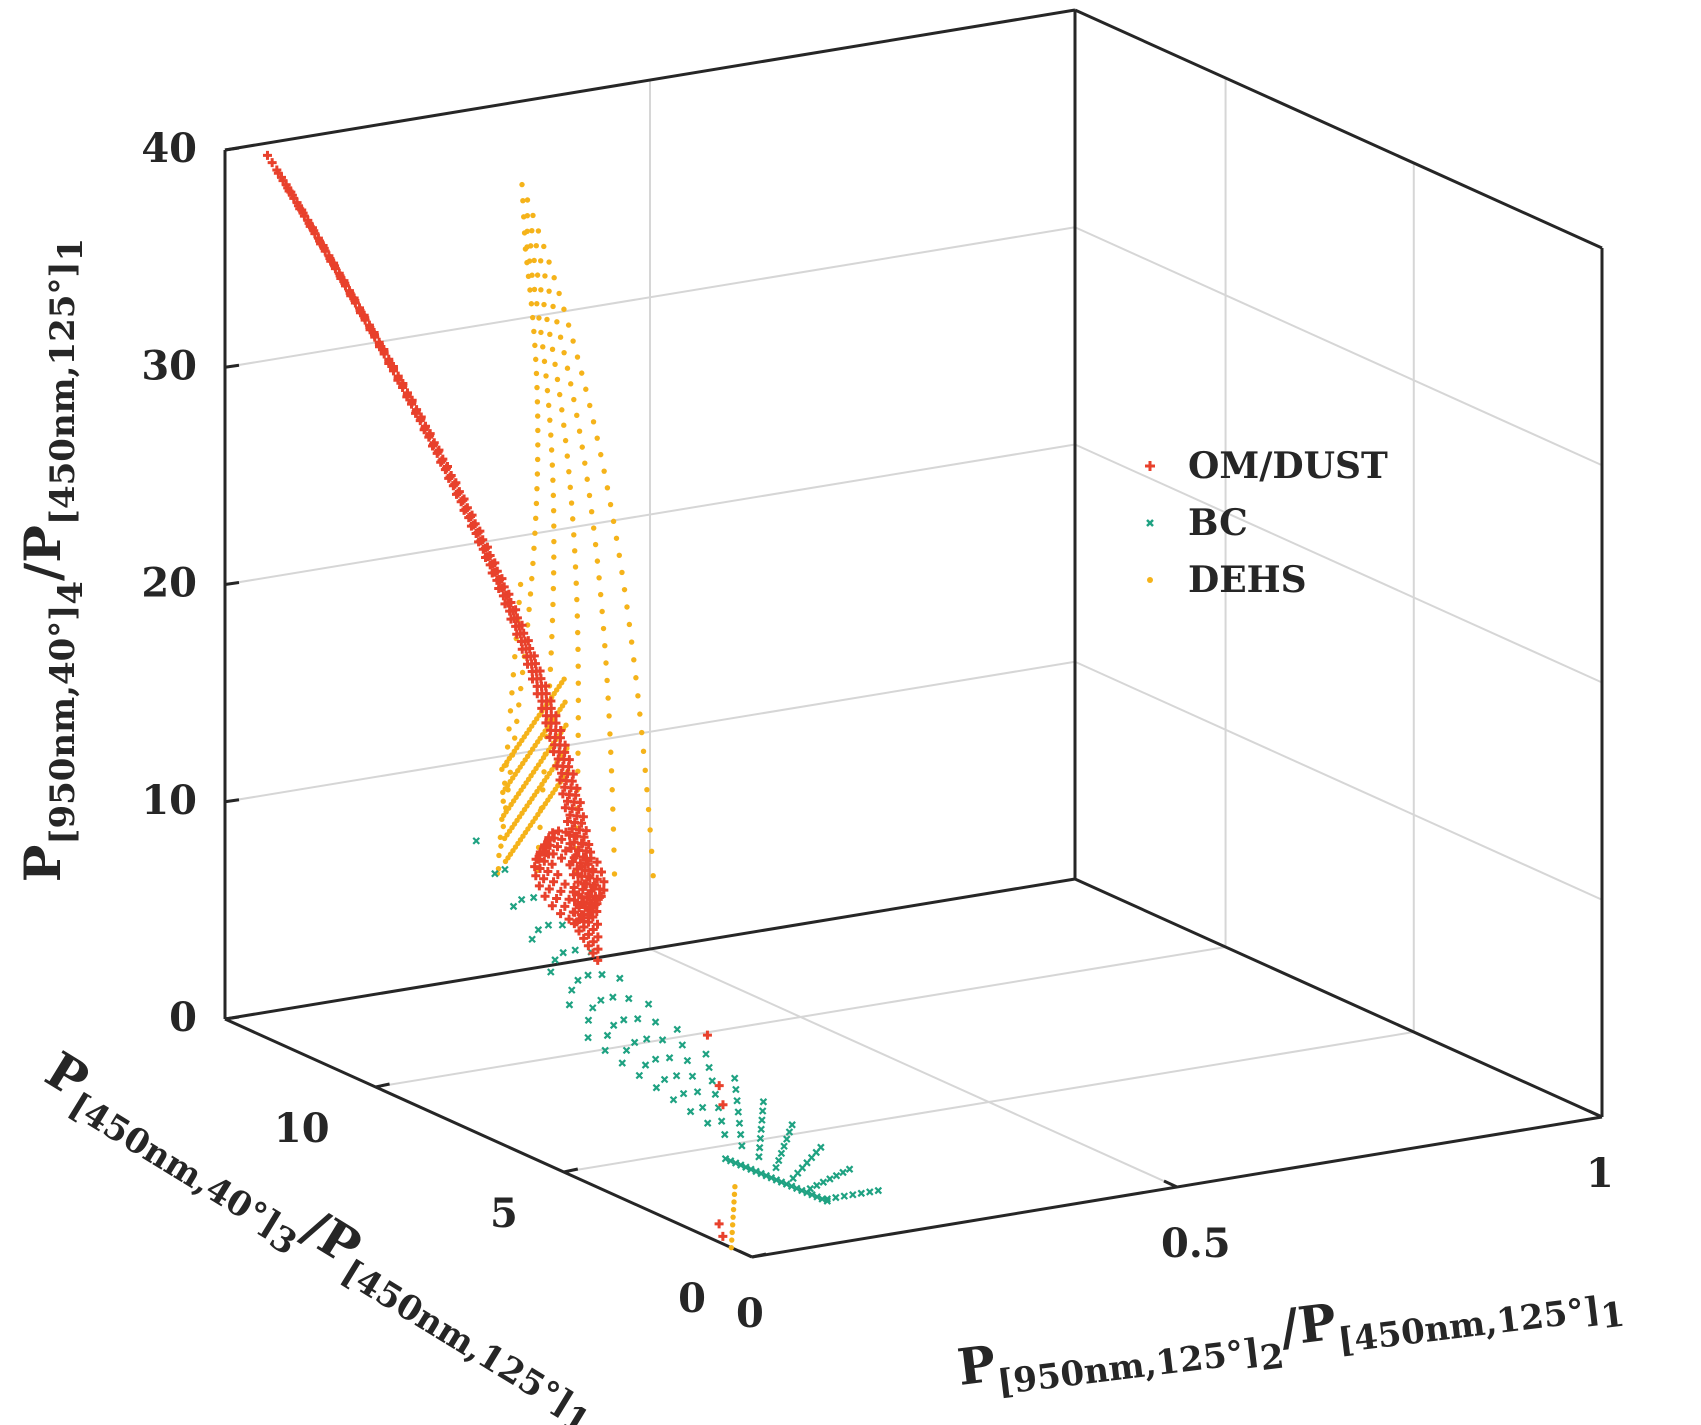 Image resolution: width=1701 pixels, height=1425 pixels. I want to click on x-tick-label: 0.5, so click(1196, 1243).